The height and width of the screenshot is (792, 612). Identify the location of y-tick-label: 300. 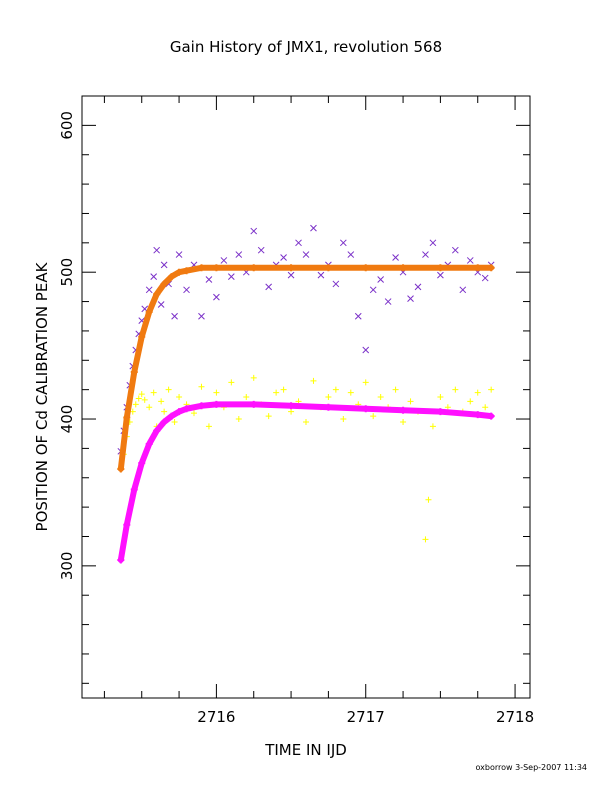
(67, 566).